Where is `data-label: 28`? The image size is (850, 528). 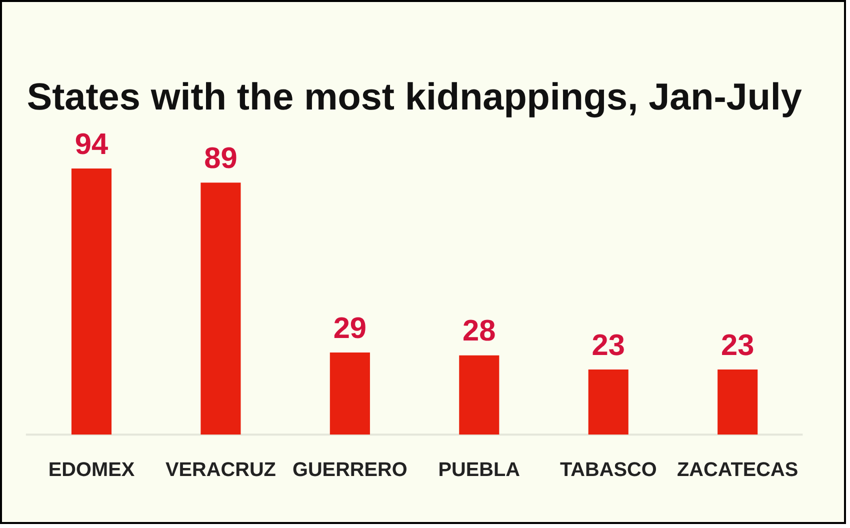
data-label: 28 is located at coordinates (479, 331).